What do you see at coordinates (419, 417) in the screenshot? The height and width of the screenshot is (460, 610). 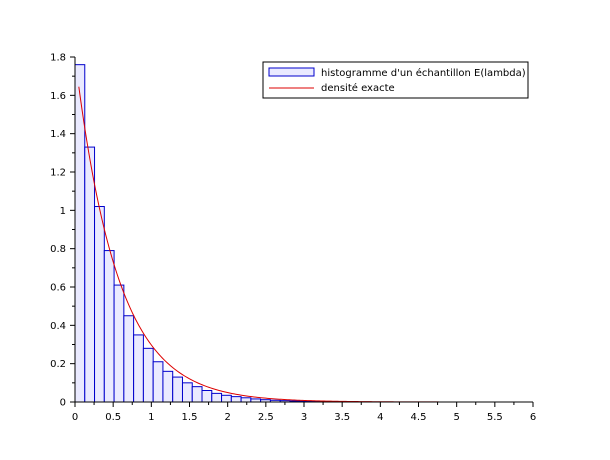 I see `x-tick-label: 4.5` at bounding box center [419, 417].